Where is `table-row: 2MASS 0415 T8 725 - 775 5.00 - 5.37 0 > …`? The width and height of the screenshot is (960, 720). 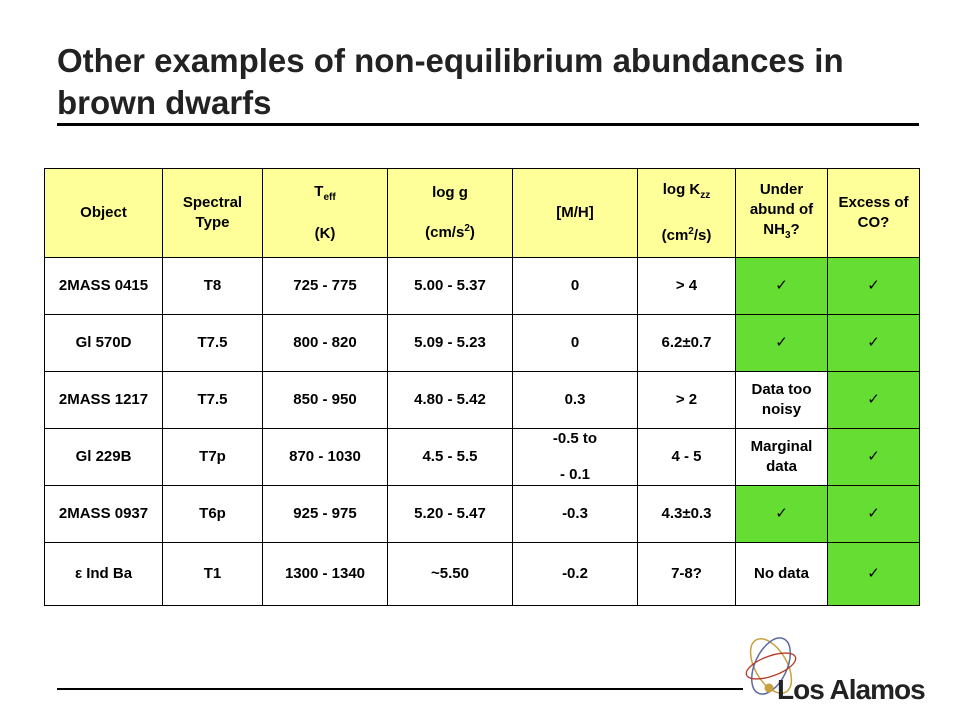
table-row: 2MASS 0415 T8 725 - 775 5.00 - 5.37 0 > … is located at coordinates (482, 286).